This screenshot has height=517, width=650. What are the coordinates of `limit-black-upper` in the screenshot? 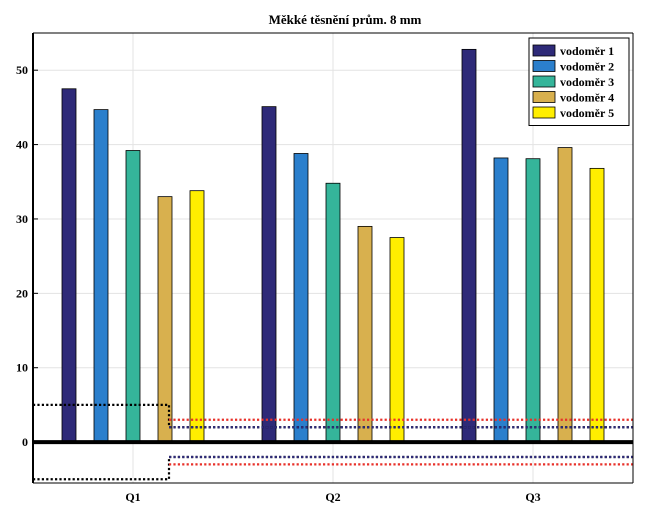 It's located at (333, 416).